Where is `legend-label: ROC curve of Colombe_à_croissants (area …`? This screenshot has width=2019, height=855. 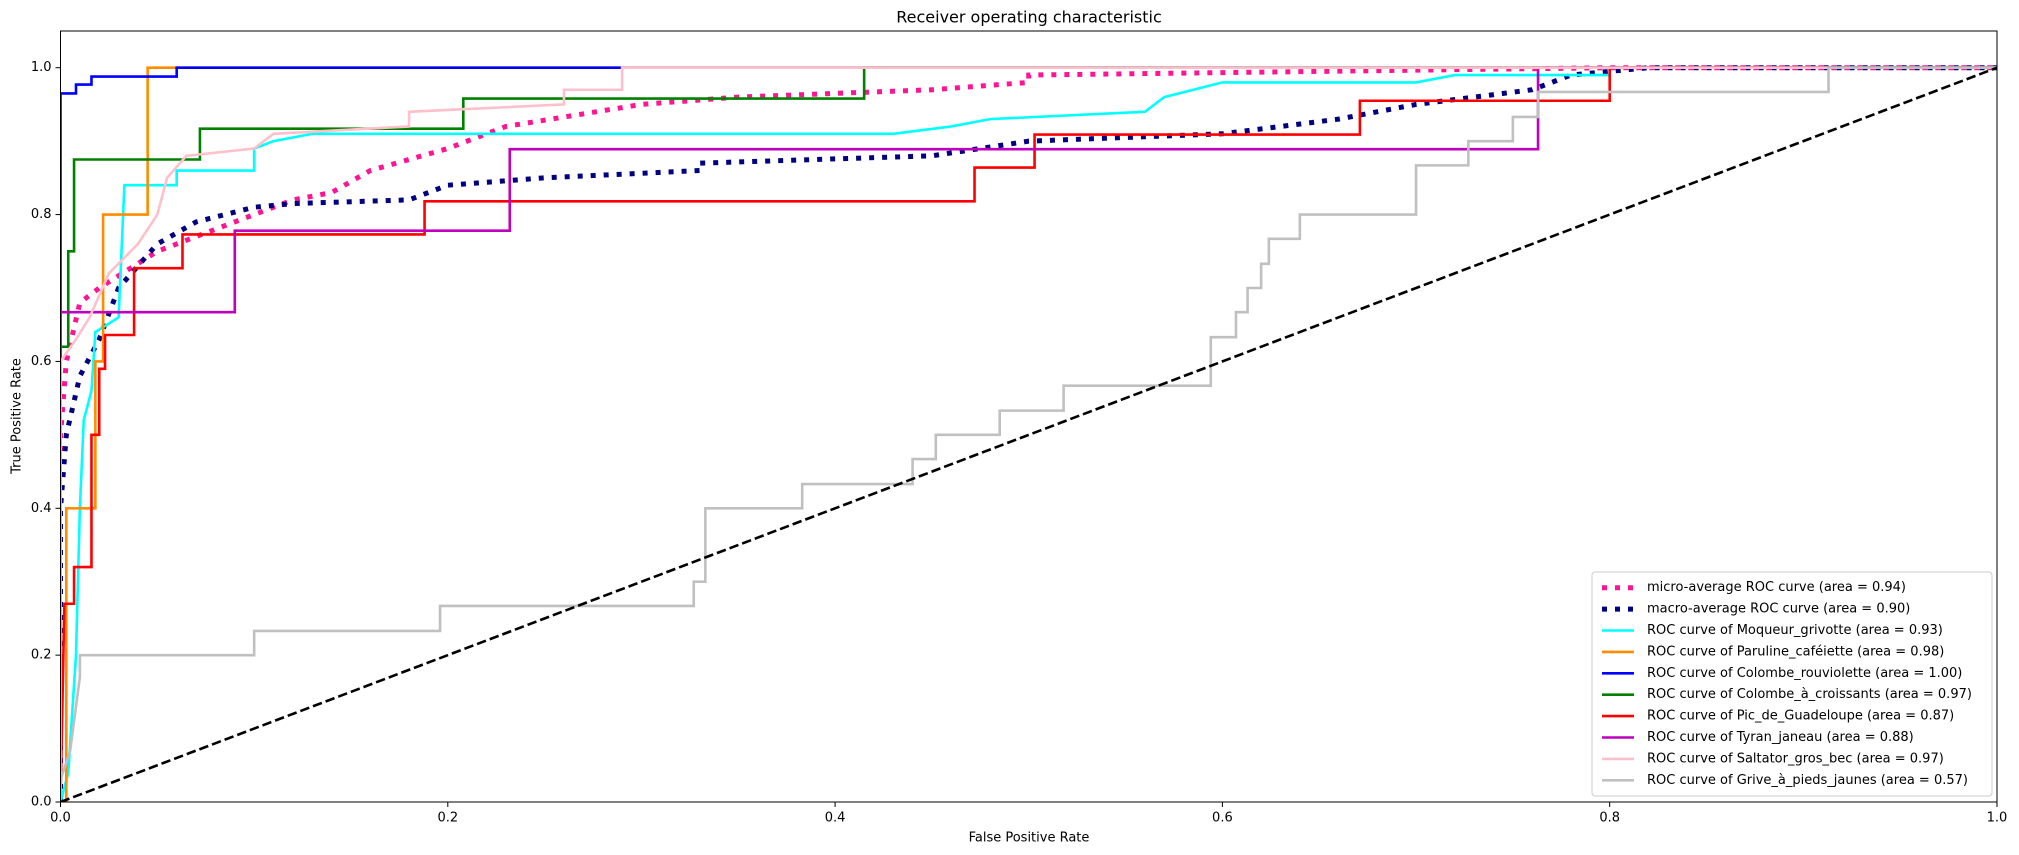 legend-label: ROC curve of Colombe_à_croissants (area … is located at coordinates (1809, 694).